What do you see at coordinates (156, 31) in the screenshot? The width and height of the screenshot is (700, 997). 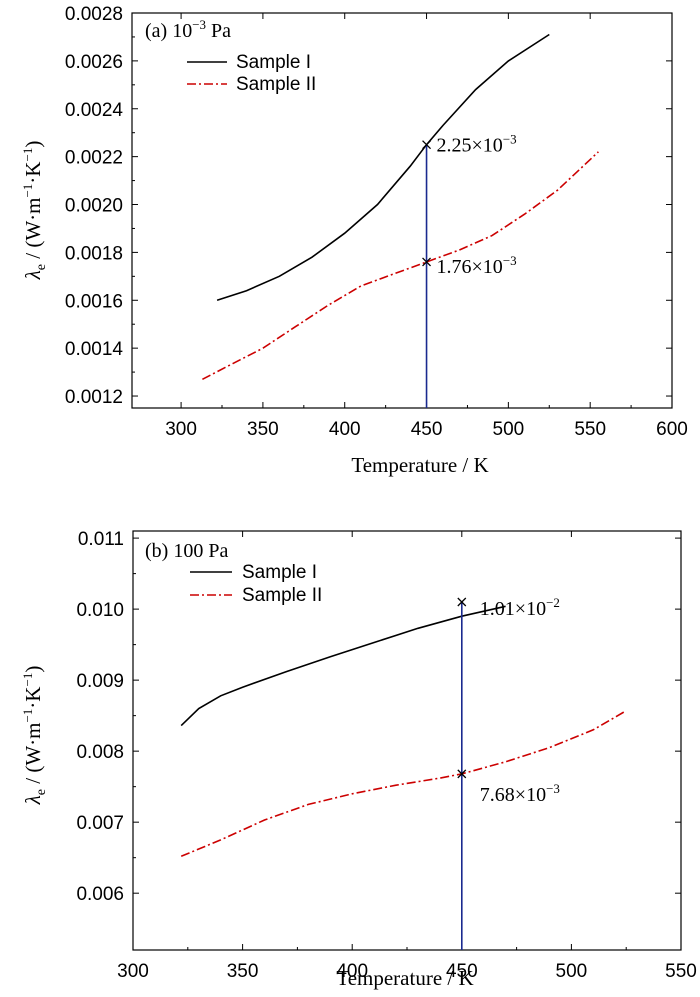 I see `panel-a-label: (a)` at bounding box center [156, 31].